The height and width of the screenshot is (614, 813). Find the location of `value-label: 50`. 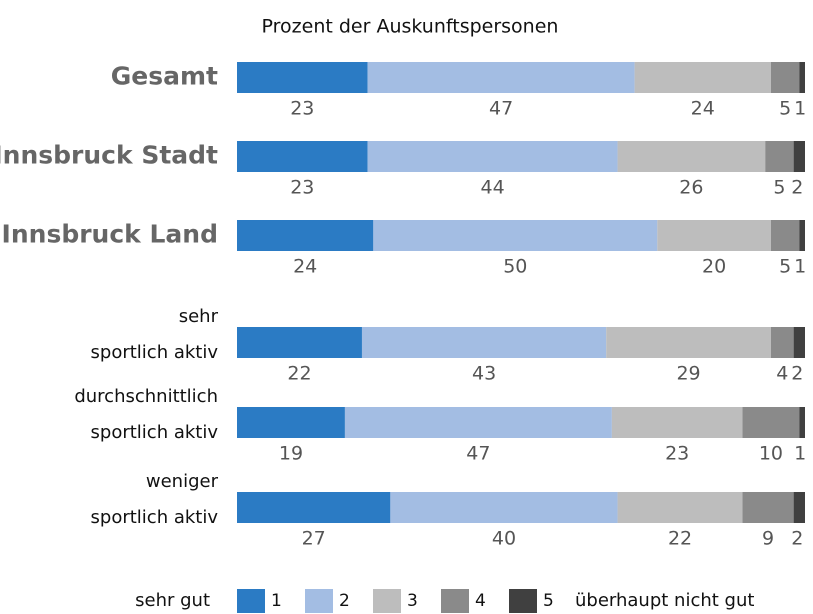

value-label: 50 is located at coordinates (515, 267).